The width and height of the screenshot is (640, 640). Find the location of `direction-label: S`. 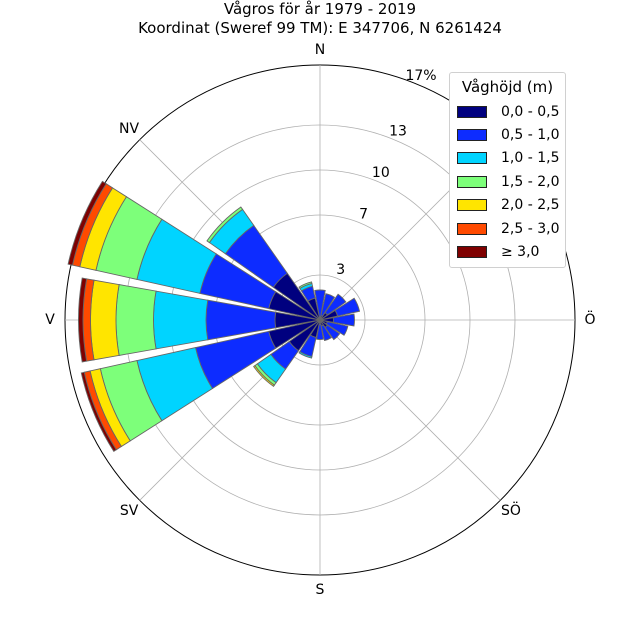

direction-label: S is located at coordinates (320, 590).